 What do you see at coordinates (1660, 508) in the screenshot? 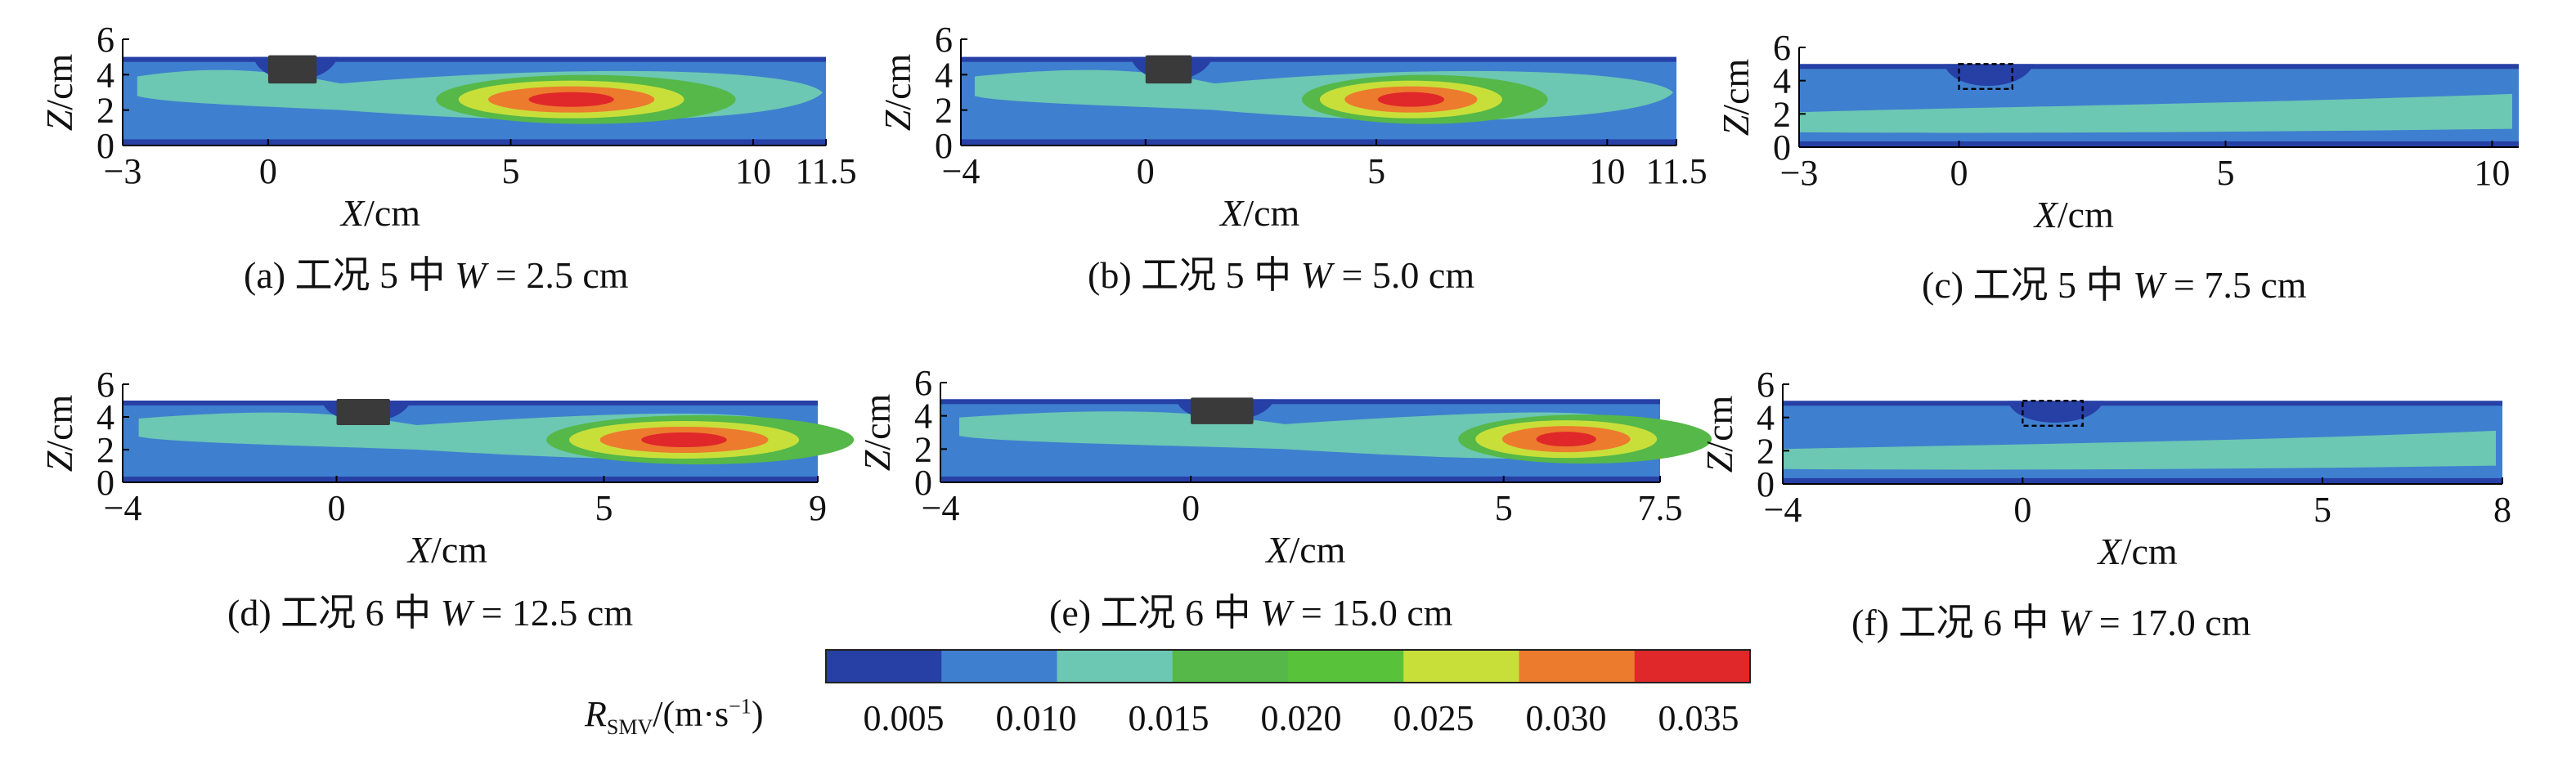
I see `x-tick-label: 7.5` at bounding box center [1660, 508].